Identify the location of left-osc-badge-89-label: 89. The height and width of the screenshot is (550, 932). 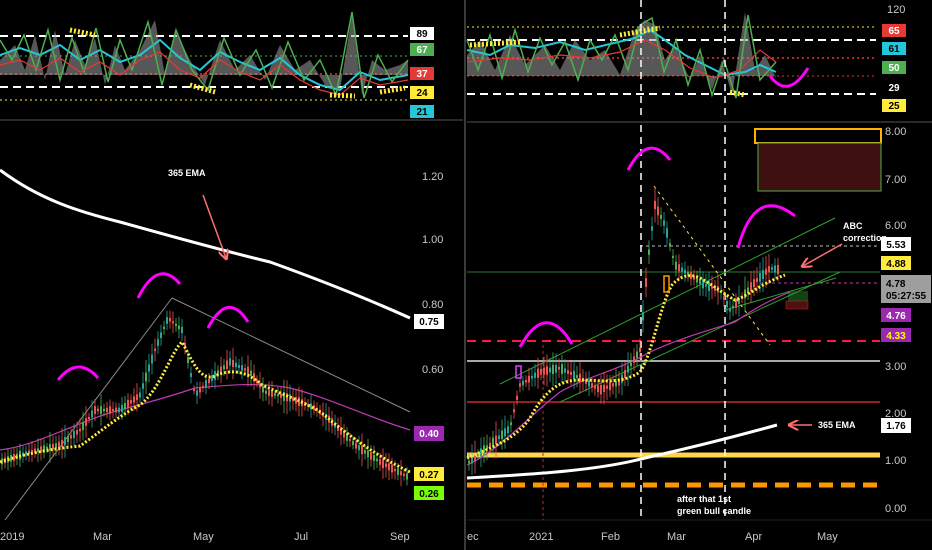
(422, 34).